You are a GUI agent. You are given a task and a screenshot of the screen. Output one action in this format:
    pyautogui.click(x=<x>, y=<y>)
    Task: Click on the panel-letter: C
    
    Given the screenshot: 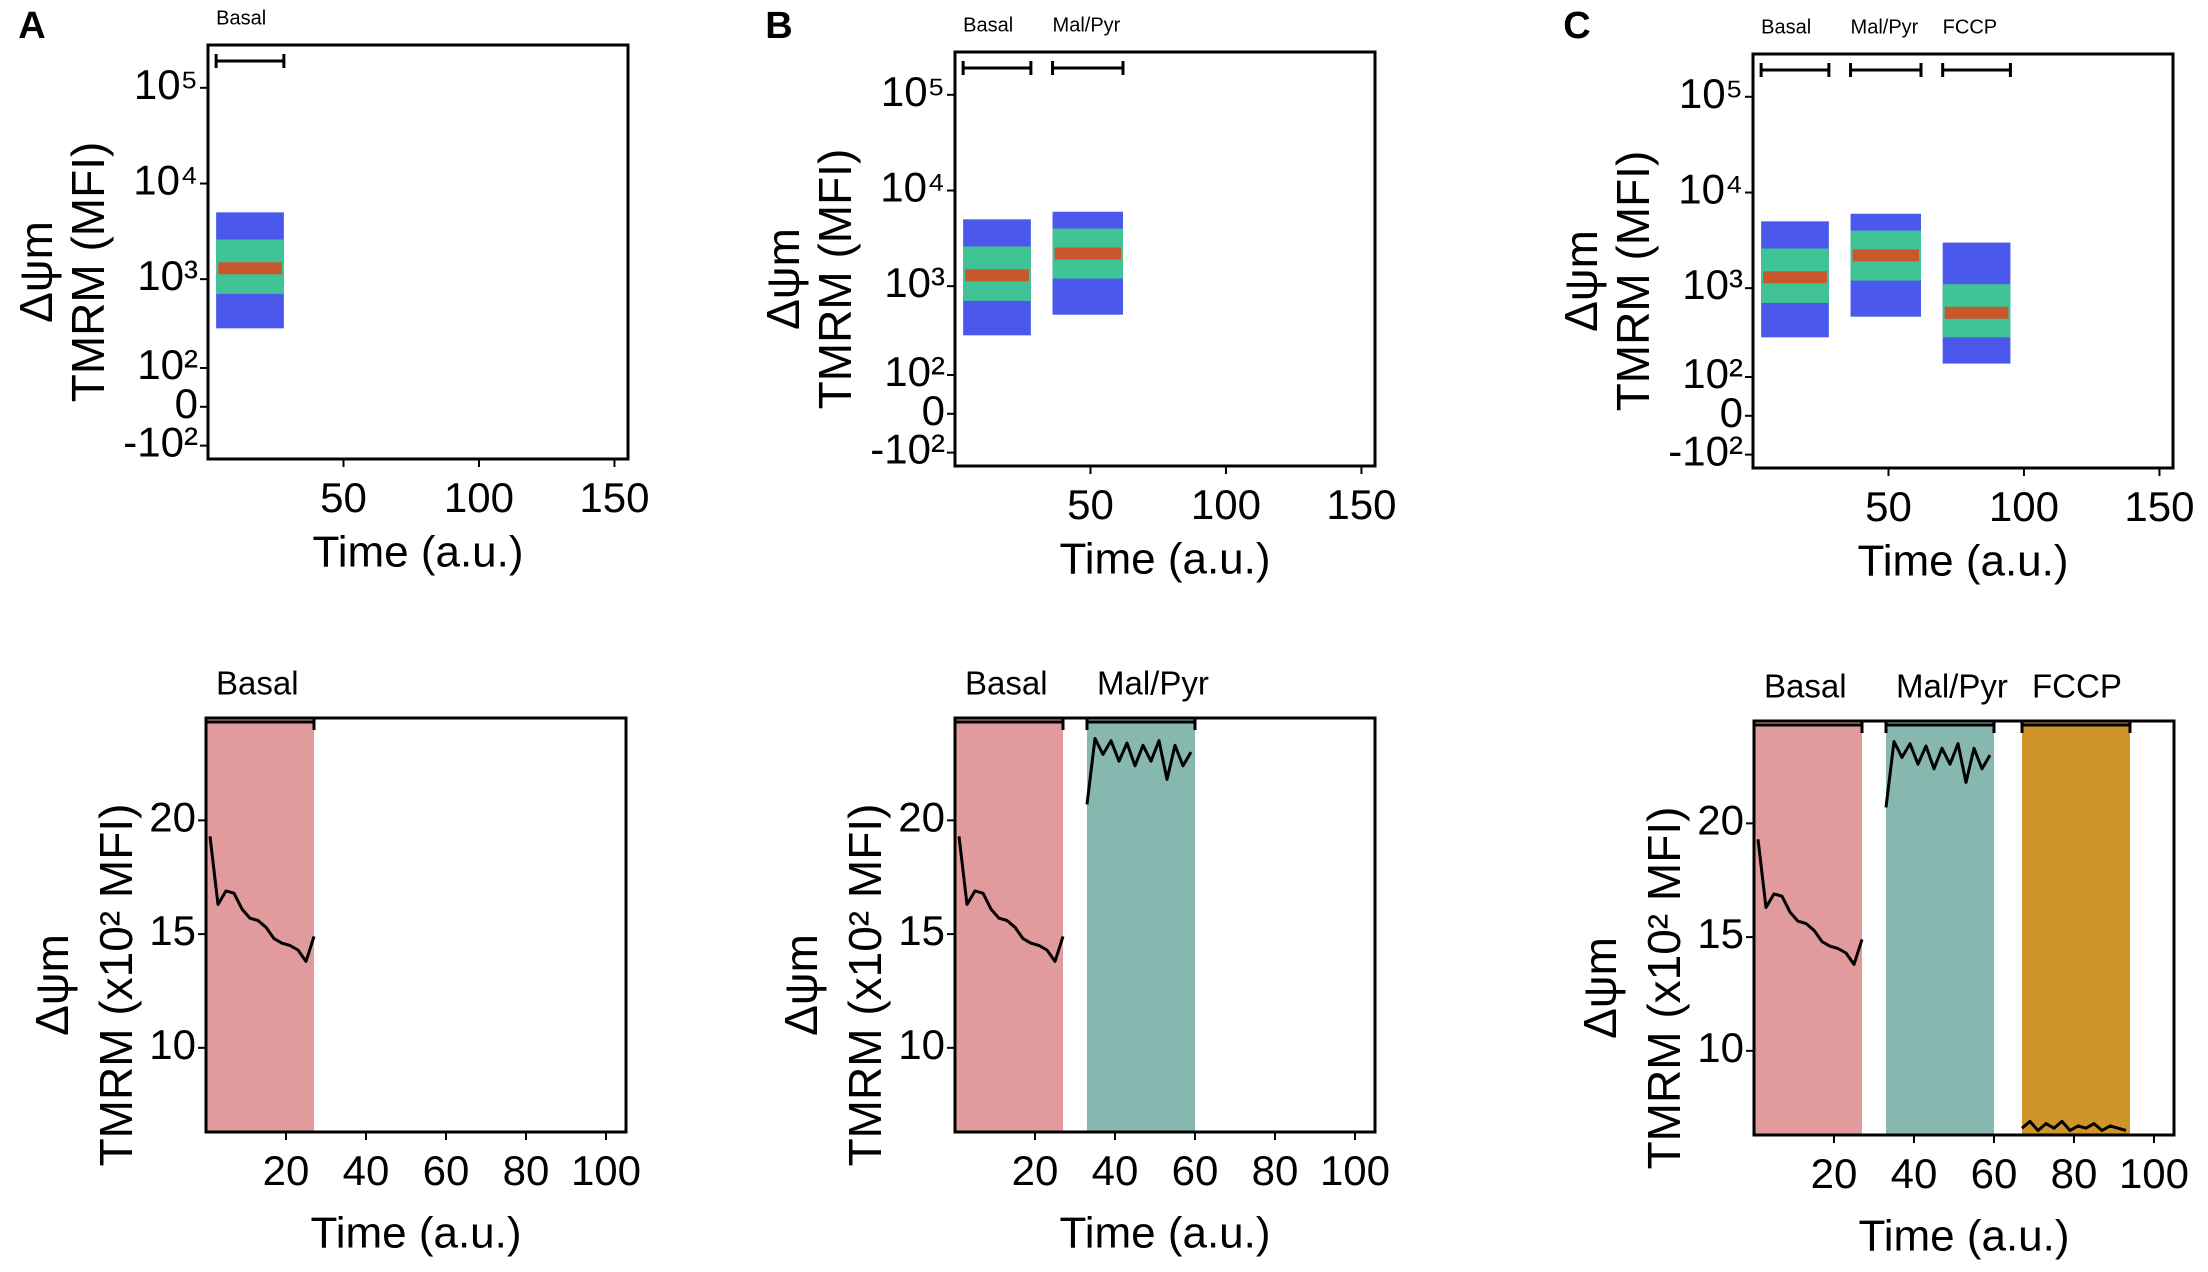 What is the action you would take?
    pyautogui.click(x=1576, y=26)
    